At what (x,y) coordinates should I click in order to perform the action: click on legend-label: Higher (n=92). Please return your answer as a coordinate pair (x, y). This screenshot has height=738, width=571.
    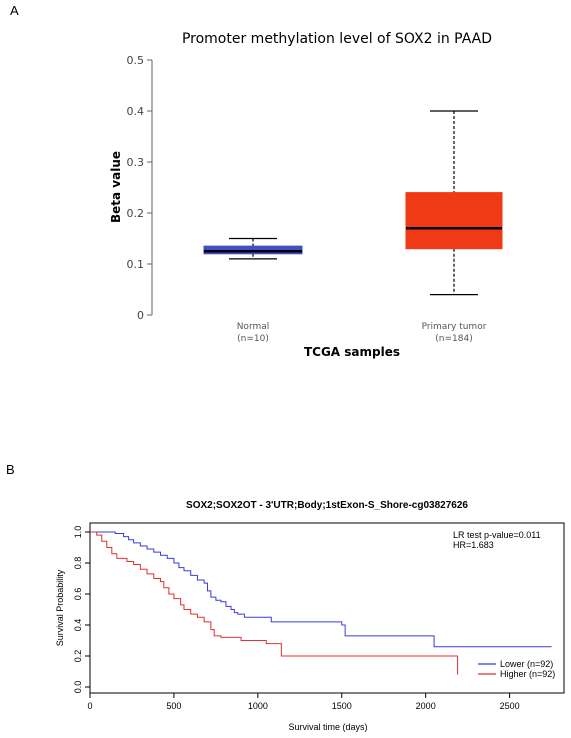
    Looking at the image, I should click on (527, 674).